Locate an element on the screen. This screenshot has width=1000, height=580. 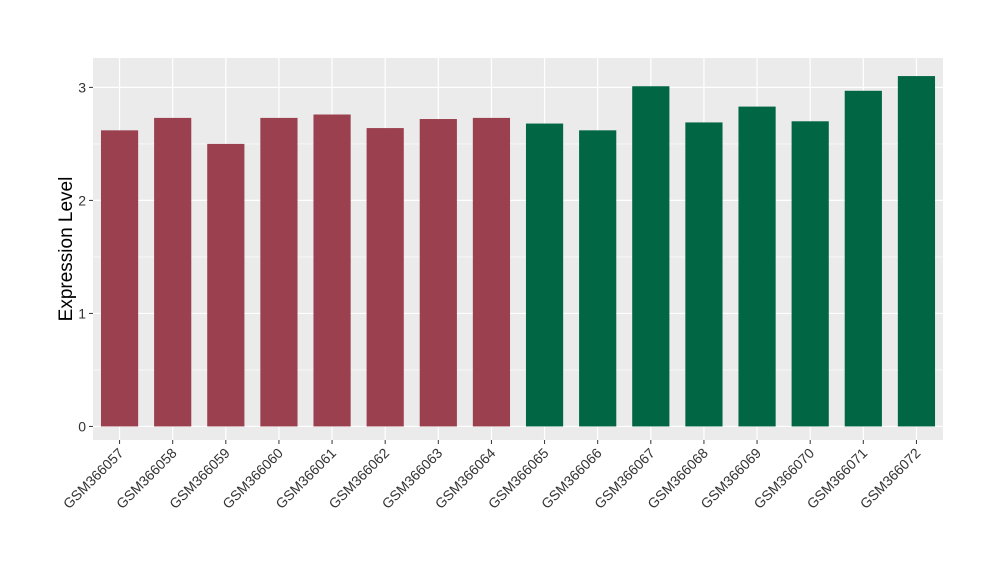
bar-gsm366070 is located at coordinates (810, 274).